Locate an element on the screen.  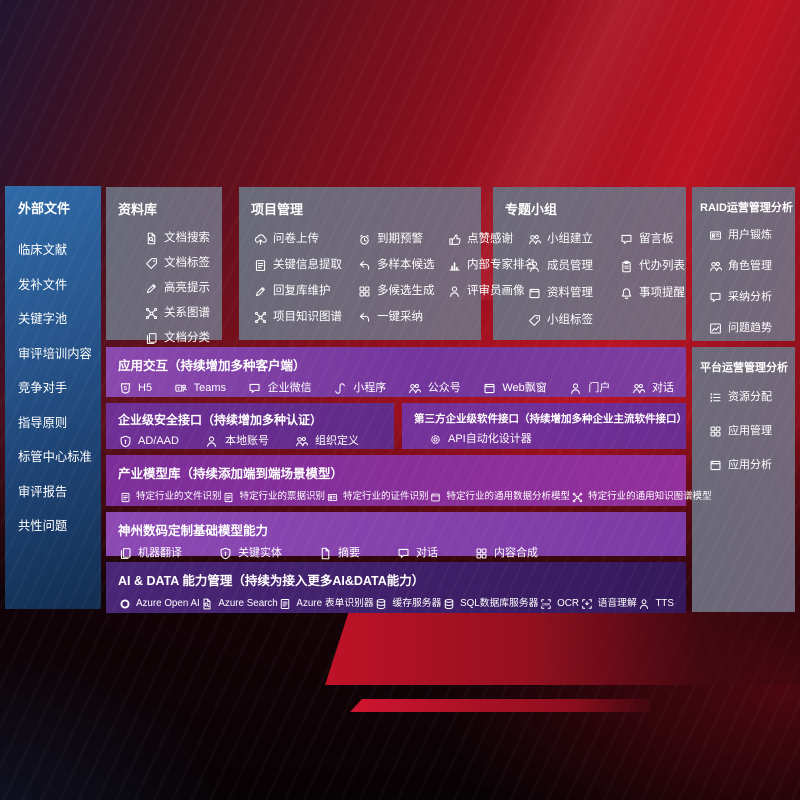
sidebar-item-0: 临床文献 is located at coordinates (59, 250).